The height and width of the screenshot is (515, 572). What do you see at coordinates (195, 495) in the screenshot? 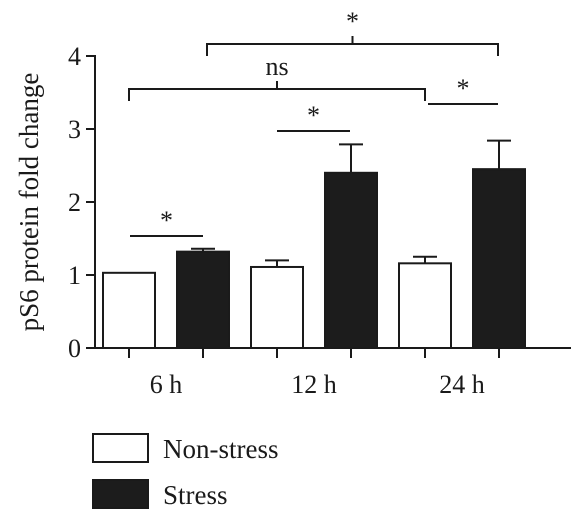
I see `legend-label: Stress` at bounding box center [195, 495].